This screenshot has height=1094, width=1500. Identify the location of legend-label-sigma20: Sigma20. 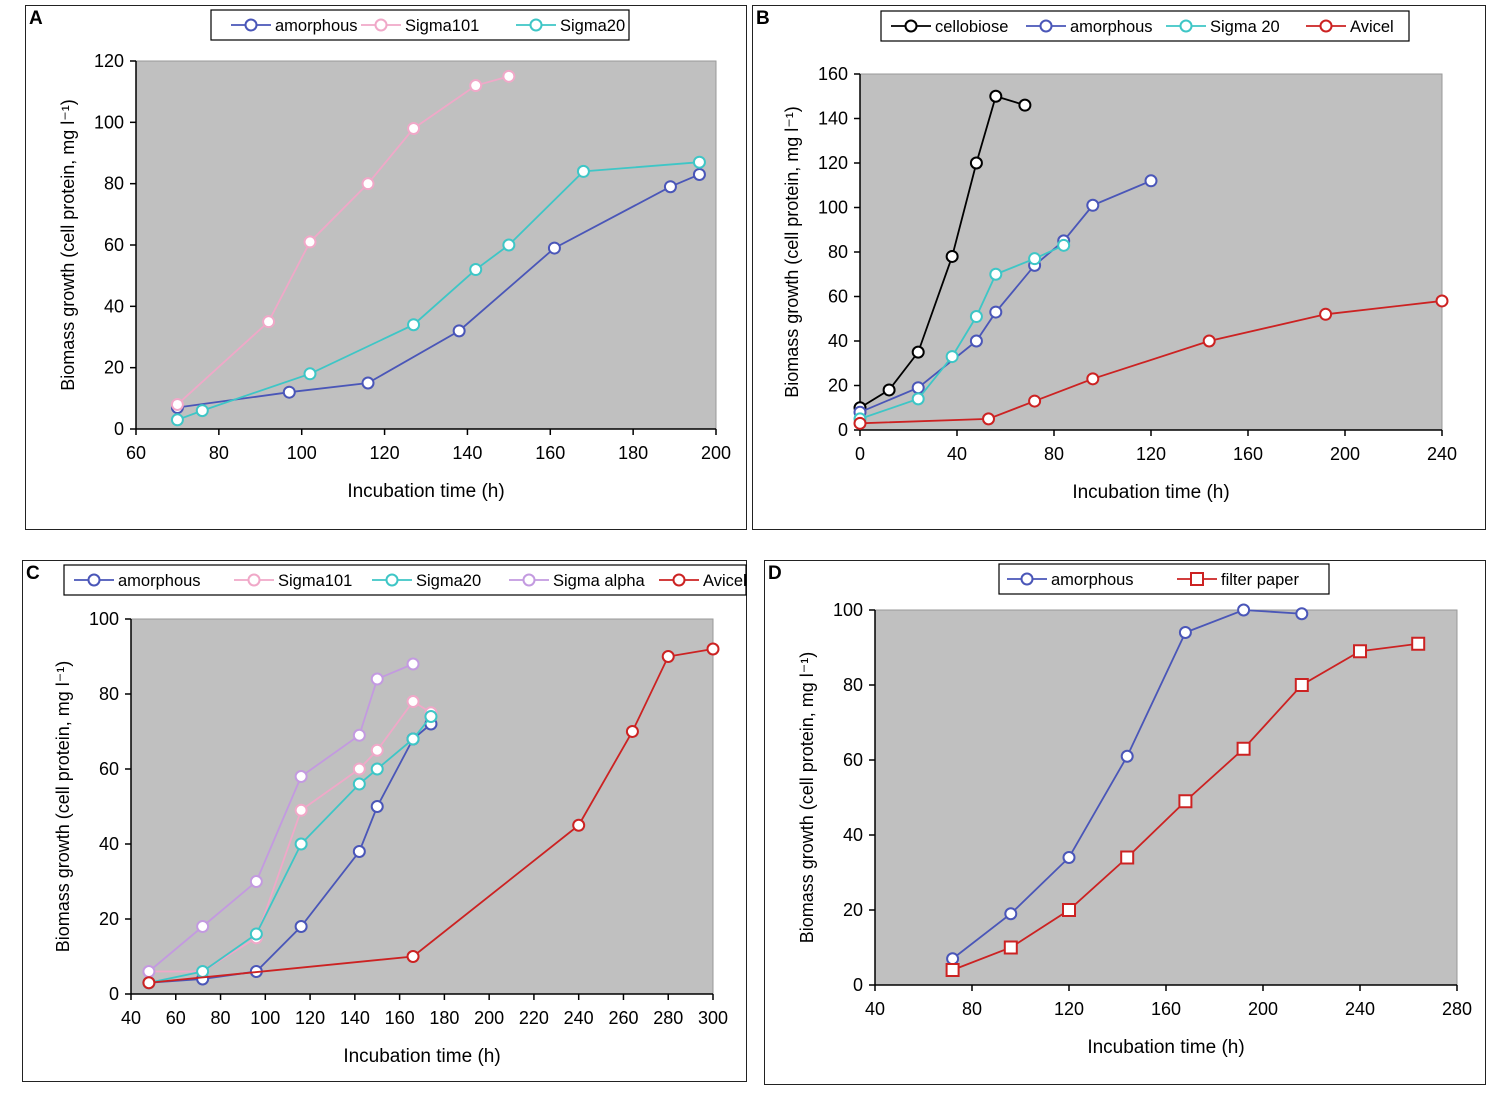
(592, 26).